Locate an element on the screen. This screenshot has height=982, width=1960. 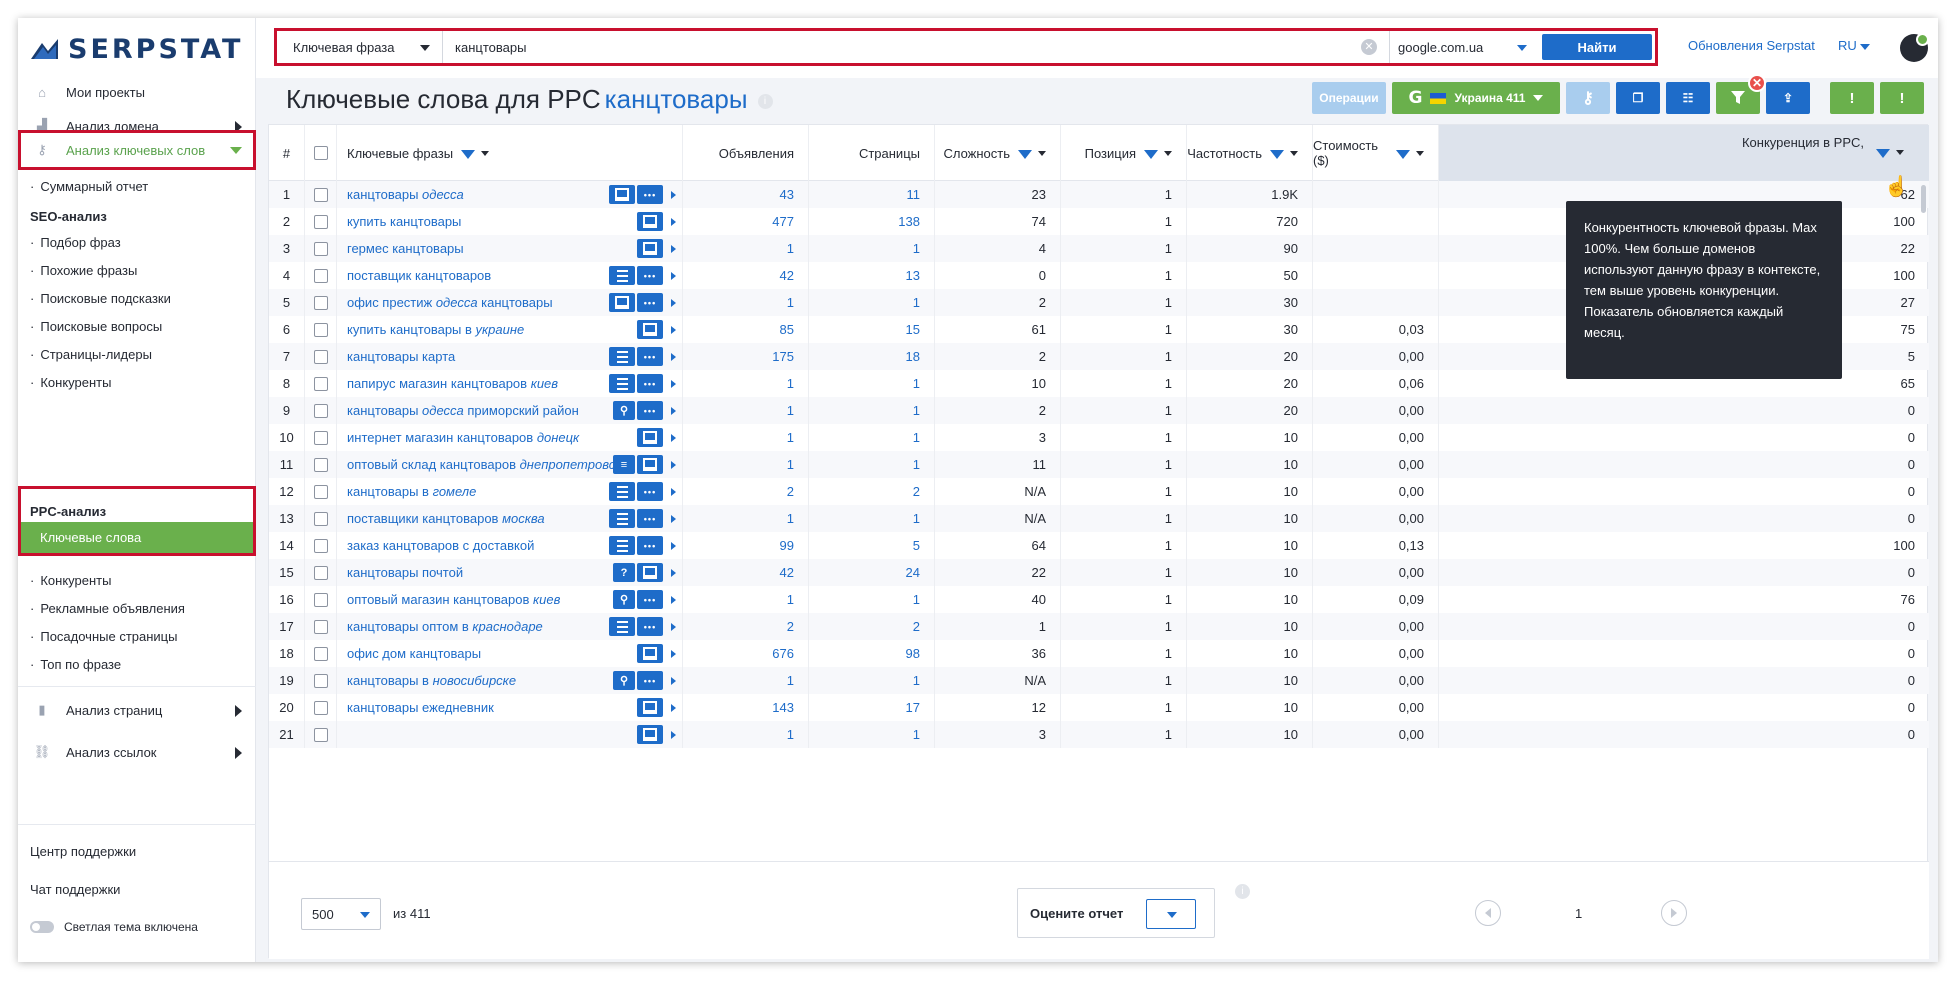
info-icon: i is located at coordinates (765, 101).